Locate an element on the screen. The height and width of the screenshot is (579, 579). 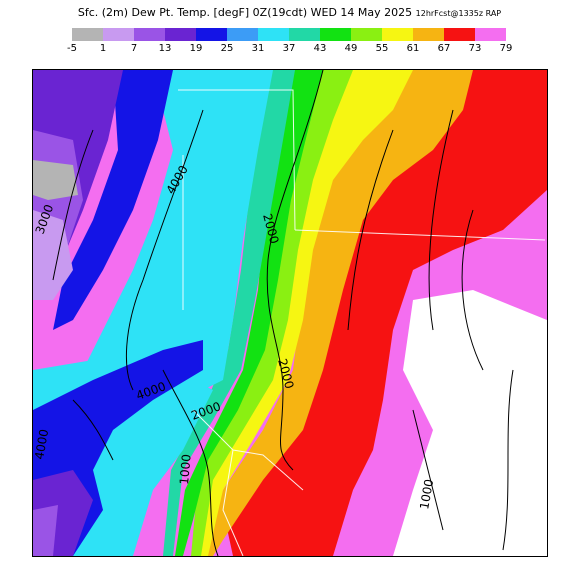
contour-label: 4000 is located at coordinates (42, 444).